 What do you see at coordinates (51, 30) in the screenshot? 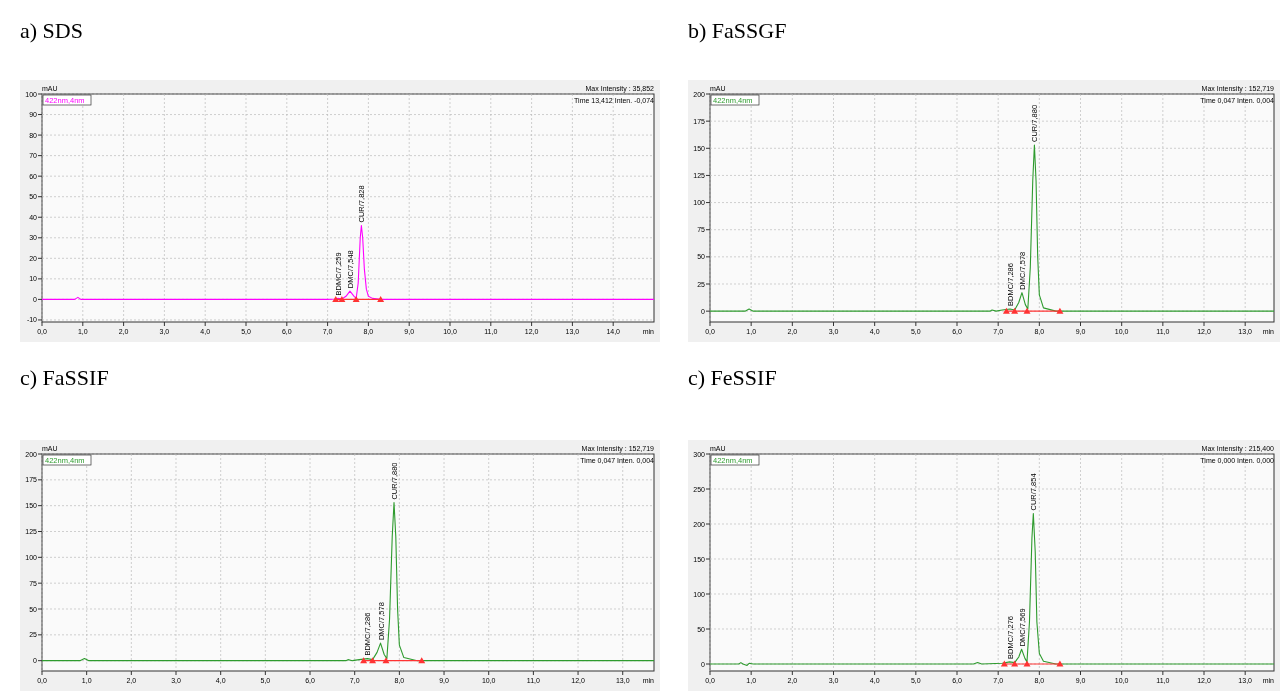
I see `chart-title: a) SDS` at bounding box center [51, 30].